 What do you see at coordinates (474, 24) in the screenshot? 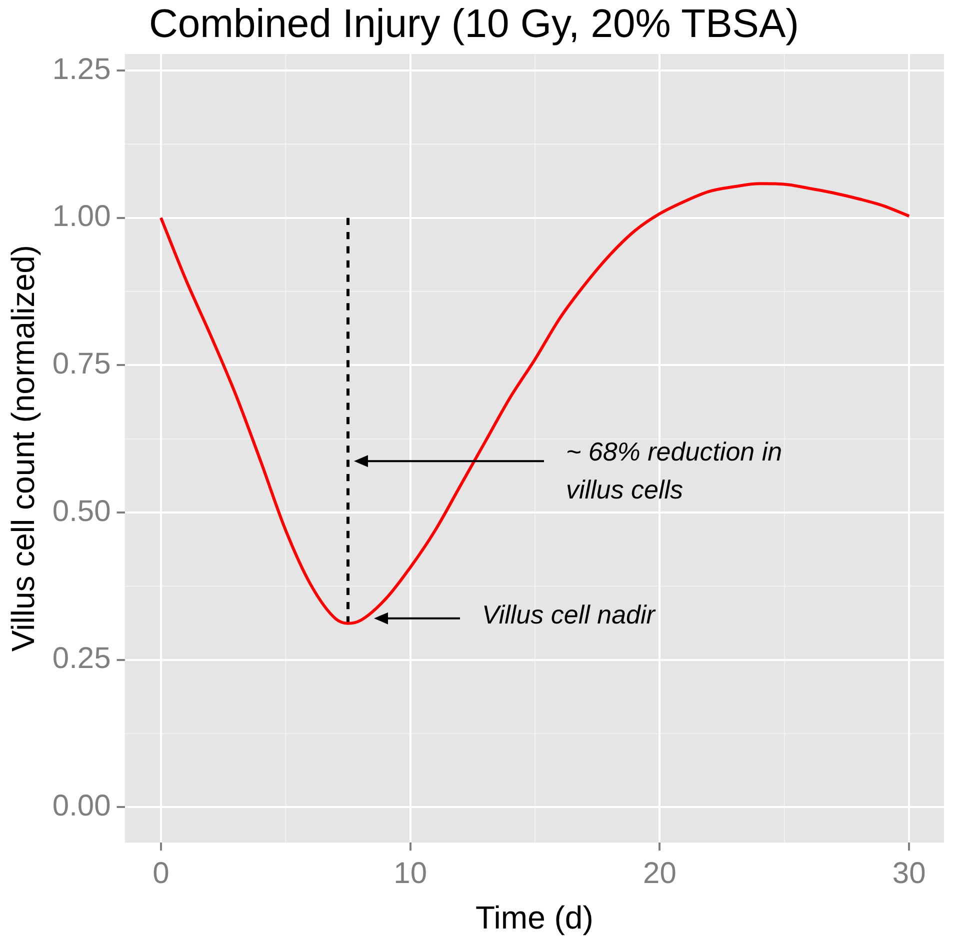
I see `chart-title: Combined Injury (10 Gy, 20% TBSA)` at bounding box center [474, 24].